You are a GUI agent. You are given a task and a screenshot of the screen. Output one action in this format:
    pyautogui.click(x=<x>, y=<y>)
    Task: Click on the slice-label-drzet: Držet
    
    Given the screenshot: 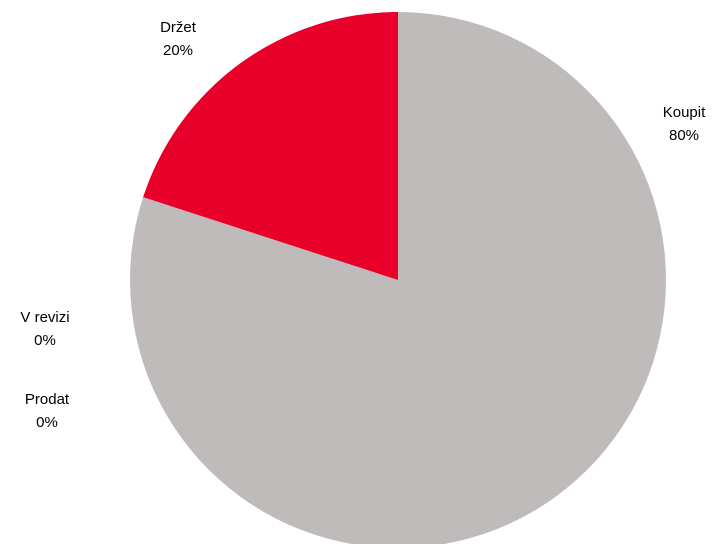 What is the action you would take?
    pyautogui.click(x=178, y=27)
    